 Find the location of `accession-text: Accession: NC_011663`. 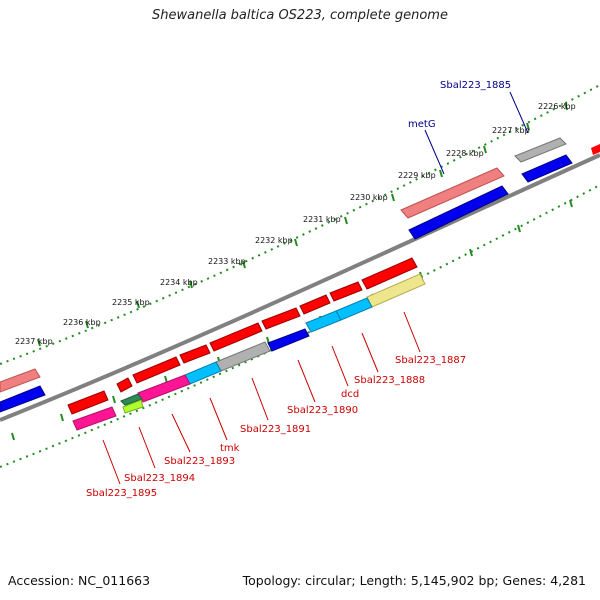

accession-text: Accession: NC_011663 is located at coordinates (79, 580).